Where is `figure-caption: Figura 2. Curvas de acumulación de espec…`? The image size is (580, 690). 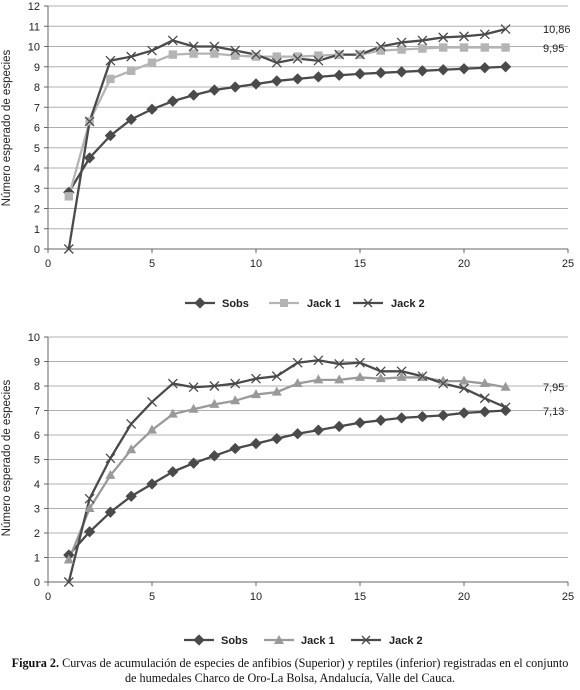 figure-caption: Figura 2. Curvas de acumulación de espec… is located at coordinates (290, 671).